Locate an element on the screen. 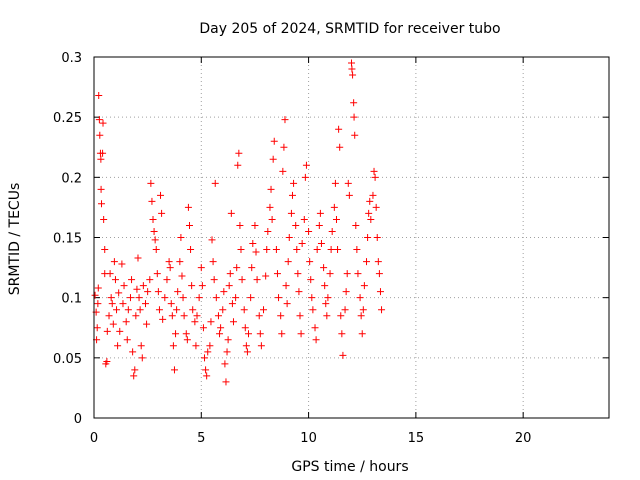 The height and width of the screenshot is (480, 640). y-tick-label: 0.25 is located at coordinates (67, 118).